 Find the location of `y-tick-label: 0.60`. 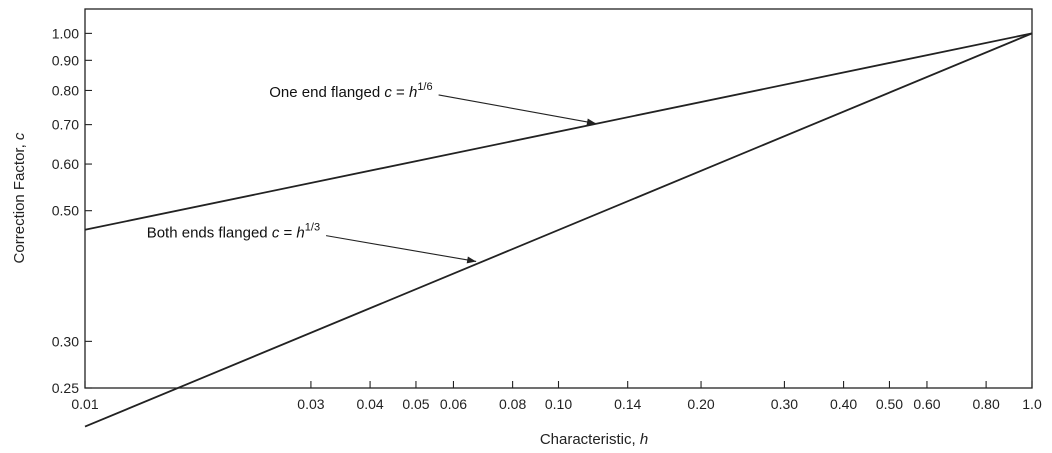

y-tick-label: 0.60 is located at coordinates (65, 164).